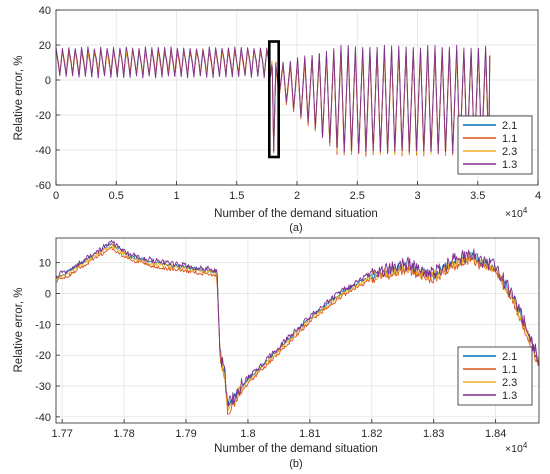 The width and height of the screenshot is (550, 474). I want to click on b-y-tick-label: 10, so click(45, 264).